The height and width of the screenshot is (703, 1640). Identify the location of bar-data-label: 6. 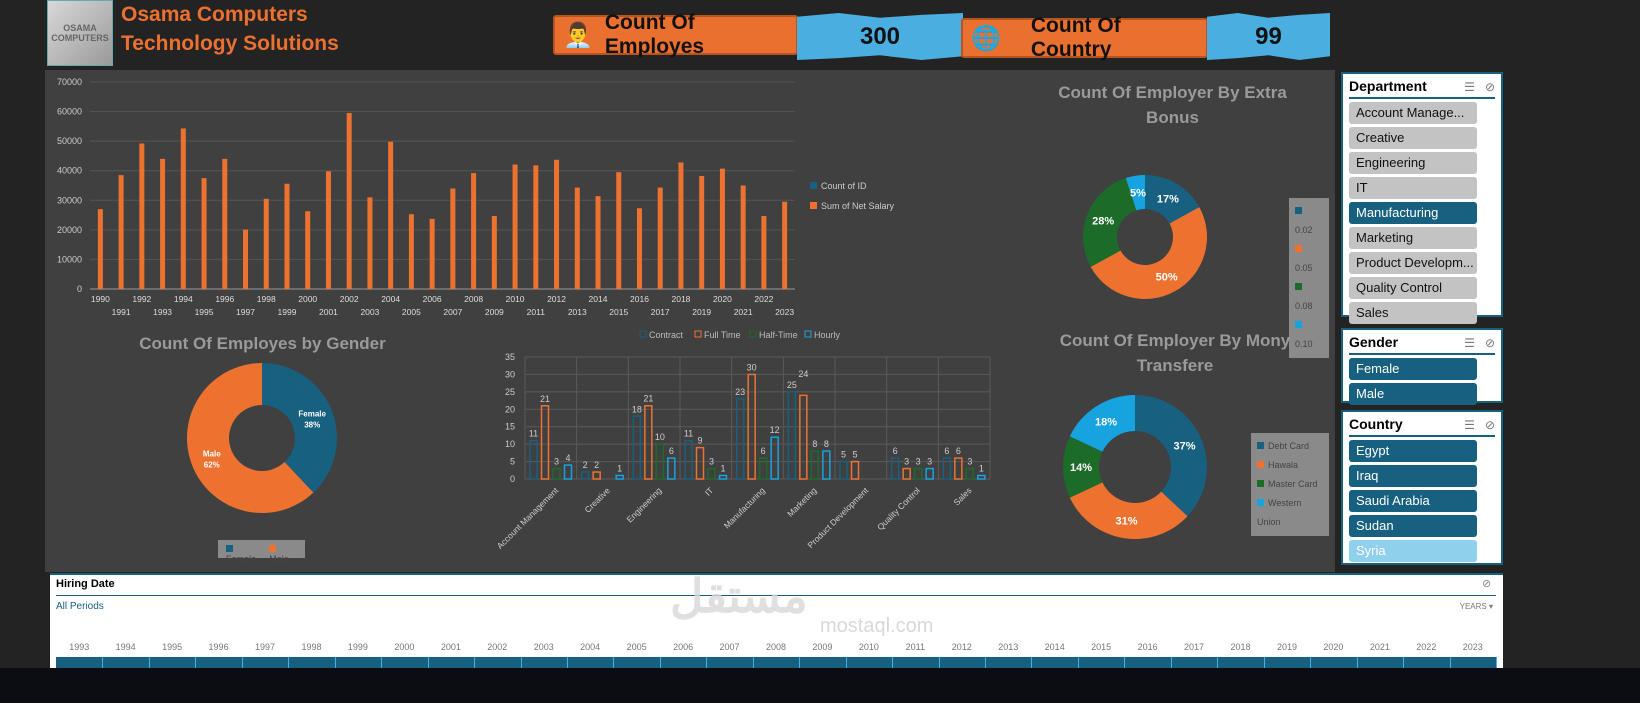
(895, 451).